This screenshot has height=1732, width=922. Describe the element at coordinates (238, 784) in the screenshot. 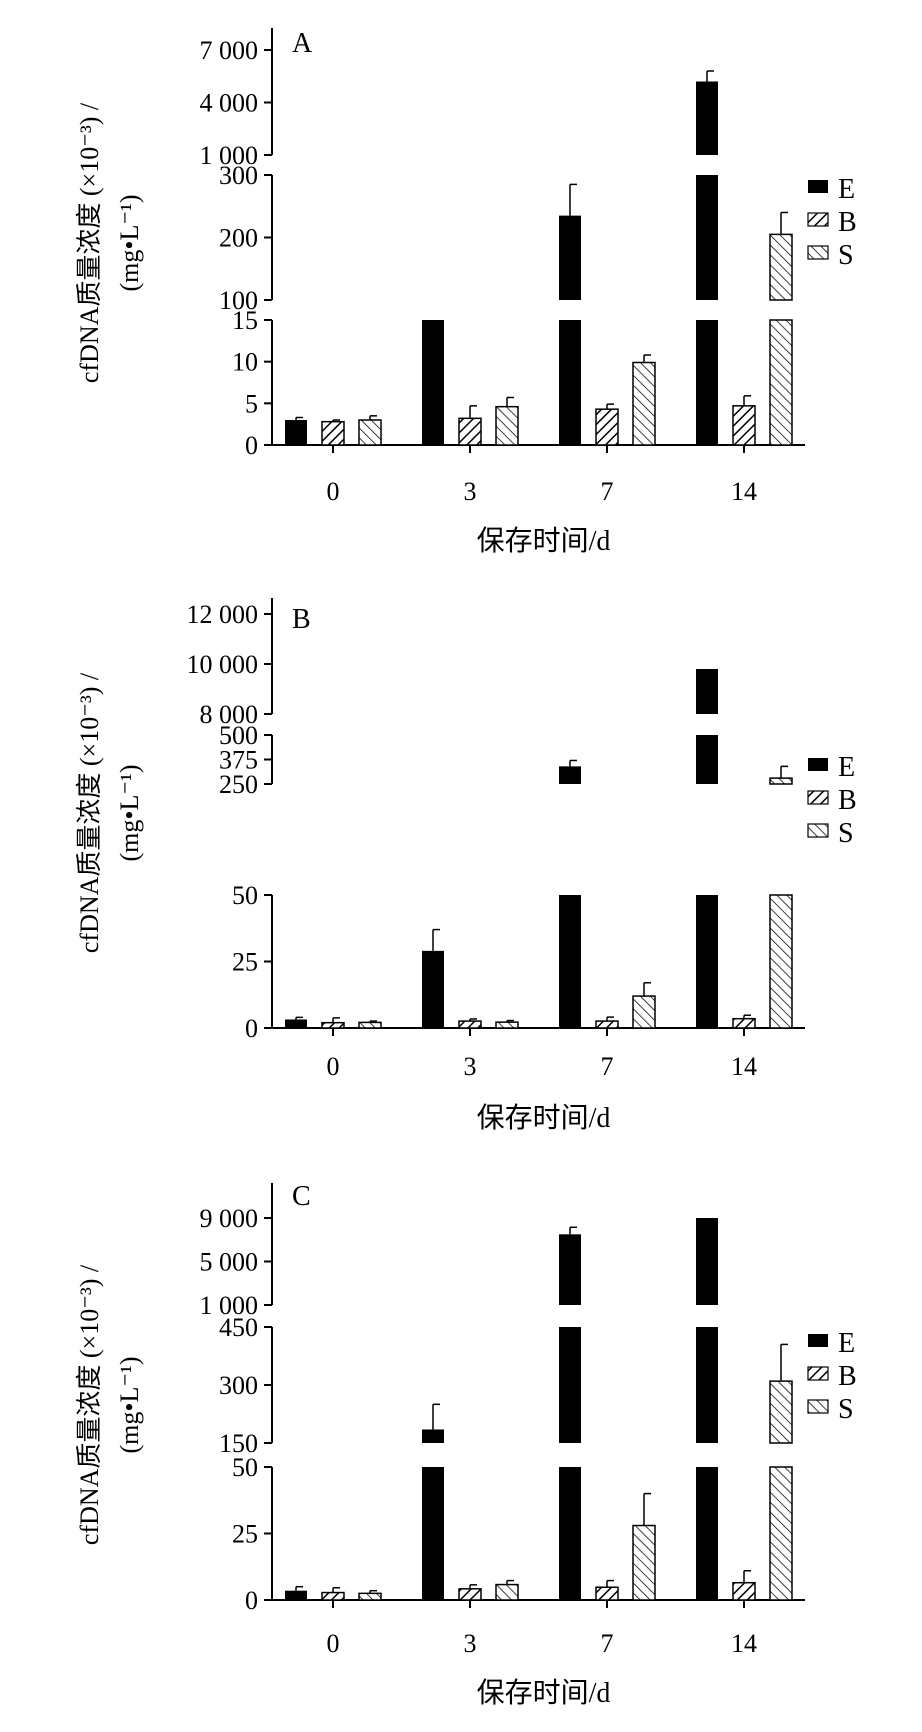

I see `y-tick-label: 250` at that location.